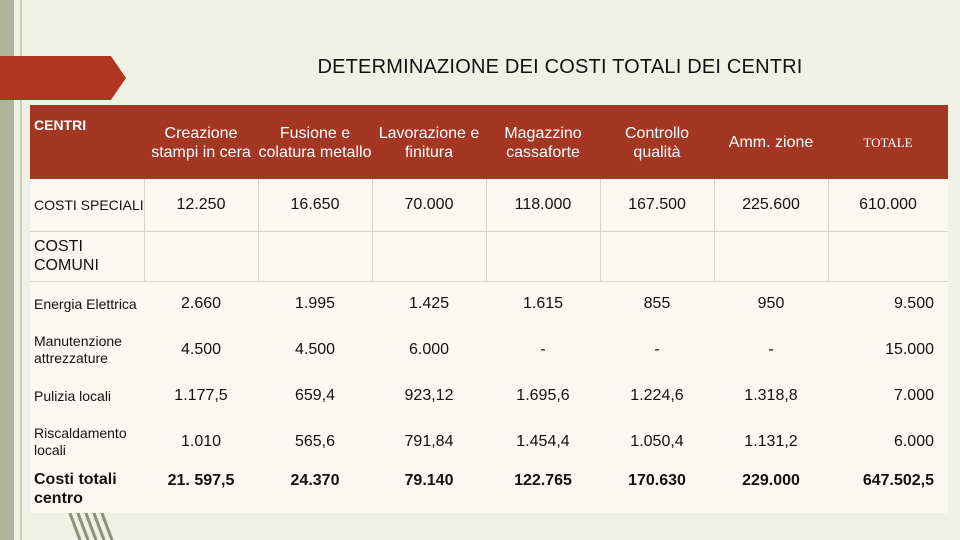 This screenshot has height=540, width=960. What do you see at coordinates (315, 205) in the screenshot?
I see `table-cell: 16.650` at bounding box center [315, 205].